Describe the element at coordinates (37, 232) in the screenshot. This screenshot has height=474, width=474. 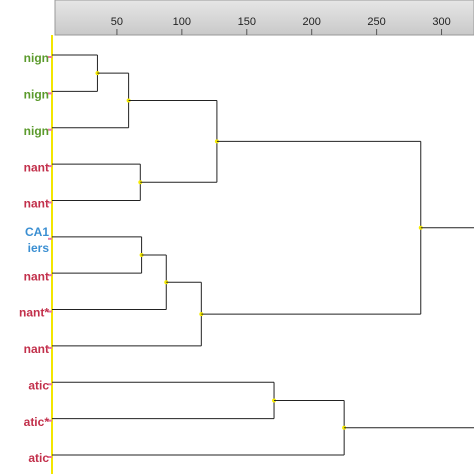
I see `leaf-label: CA1` at that location.